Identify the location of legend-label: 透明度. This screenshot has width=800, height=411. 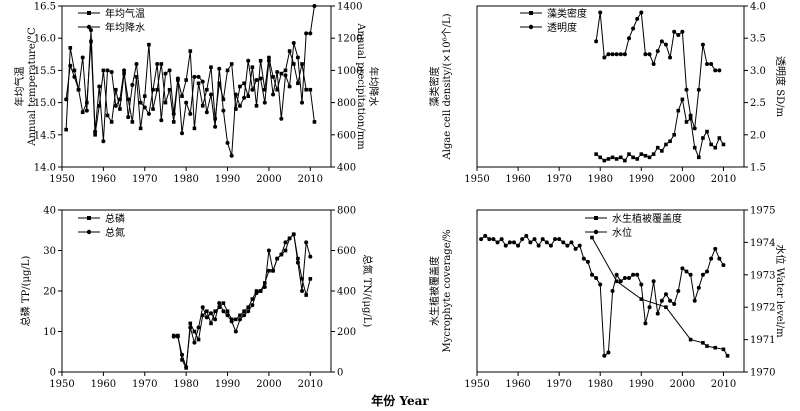
(562, 27).